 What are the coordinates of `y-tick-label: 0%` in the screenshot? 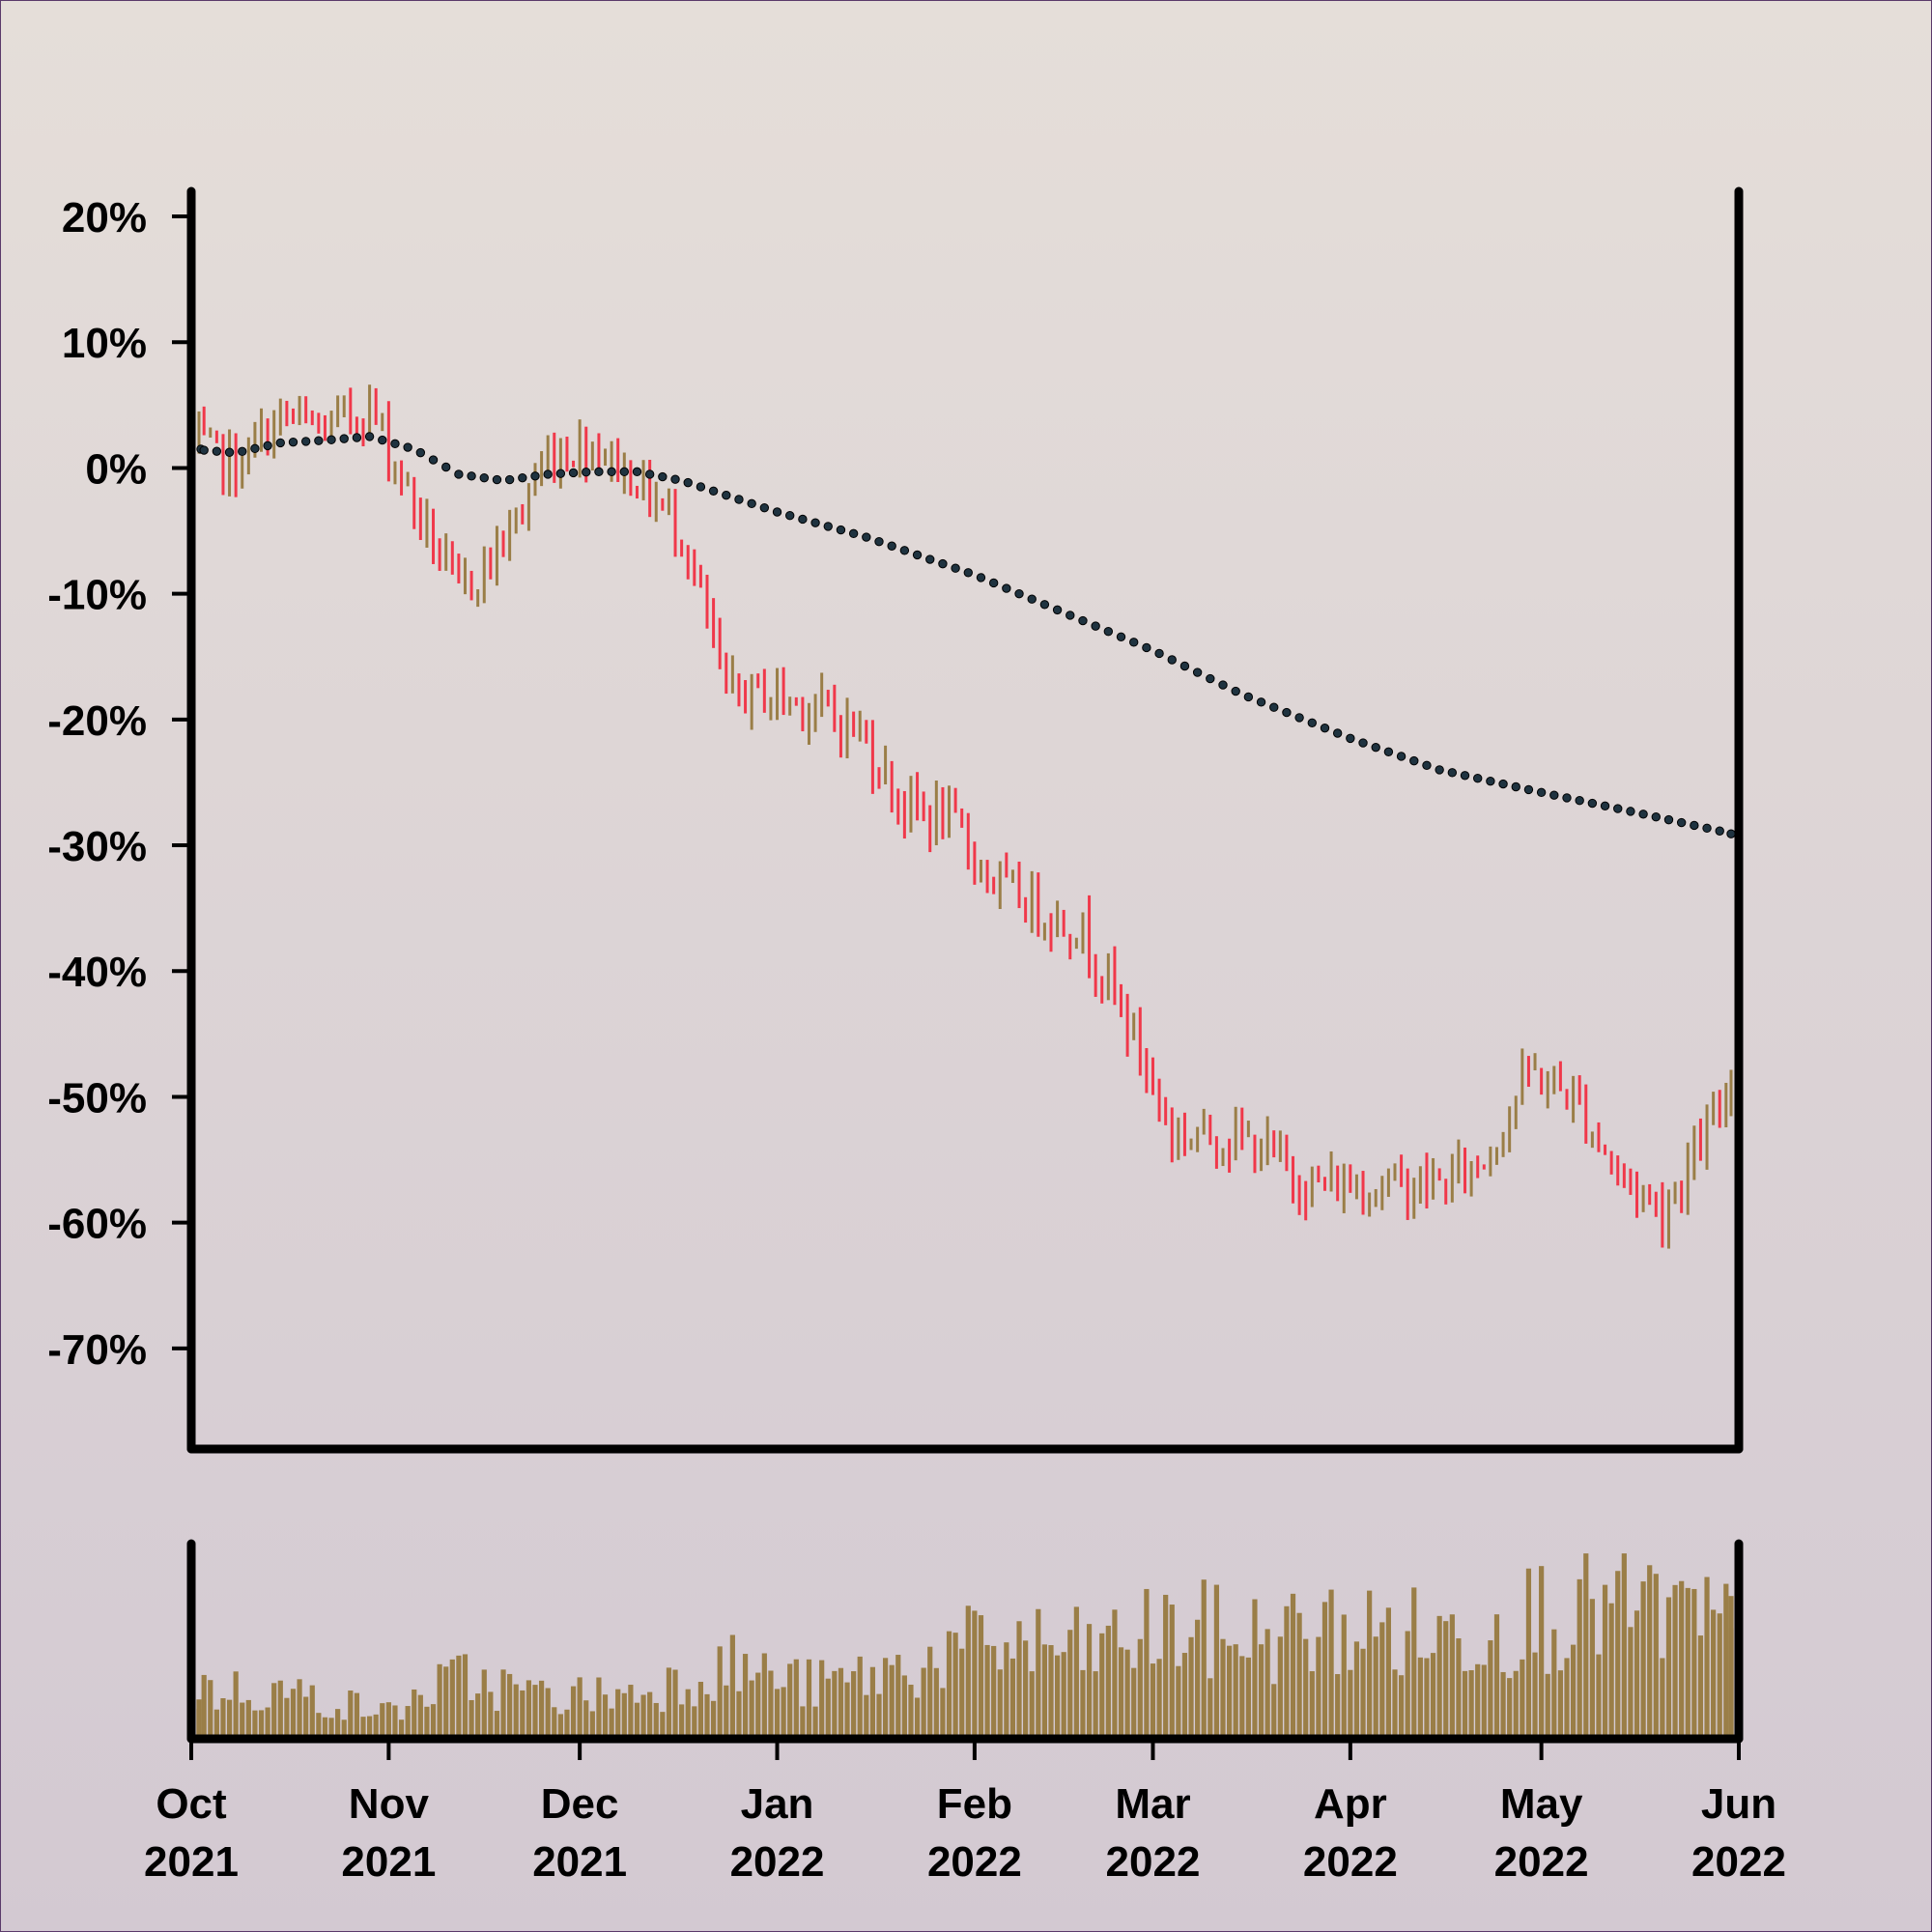 It's located at (116, 469).